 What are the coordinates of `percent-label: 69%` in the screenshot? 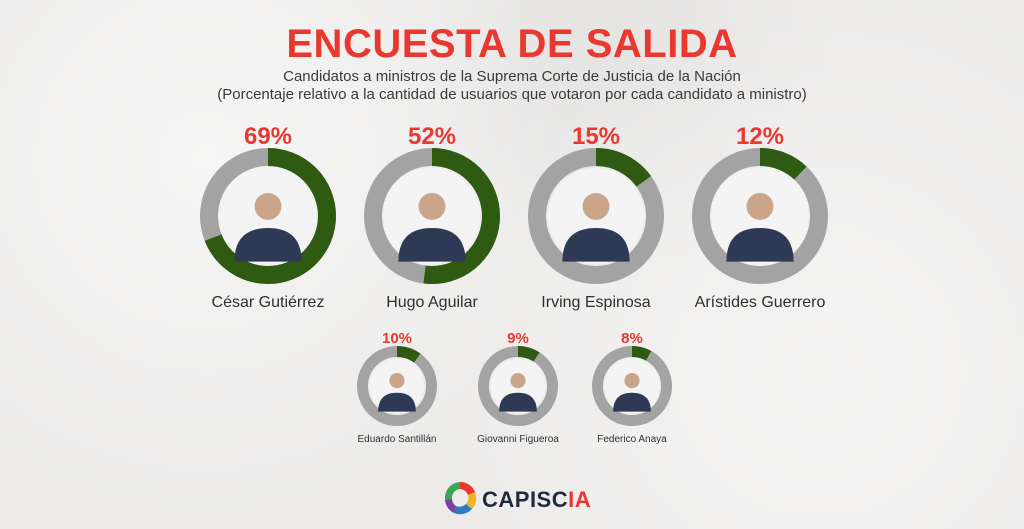 It's located at (268, 136).